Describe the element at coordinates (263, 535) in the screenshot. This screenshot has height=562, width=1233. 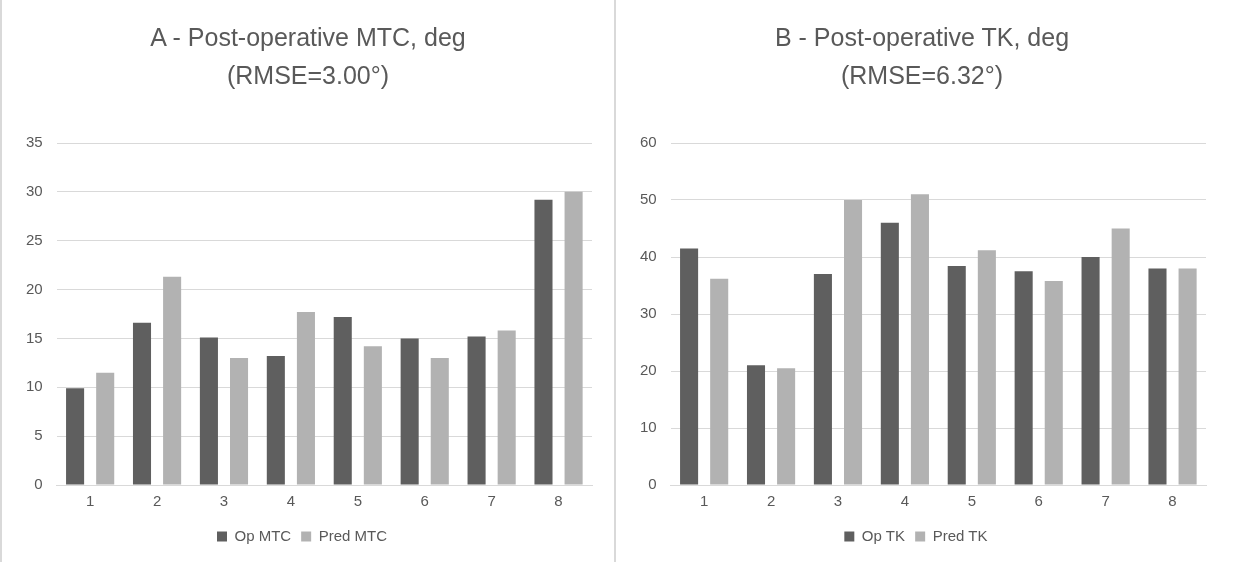
I see `legend-label: Op MTC` at that location.